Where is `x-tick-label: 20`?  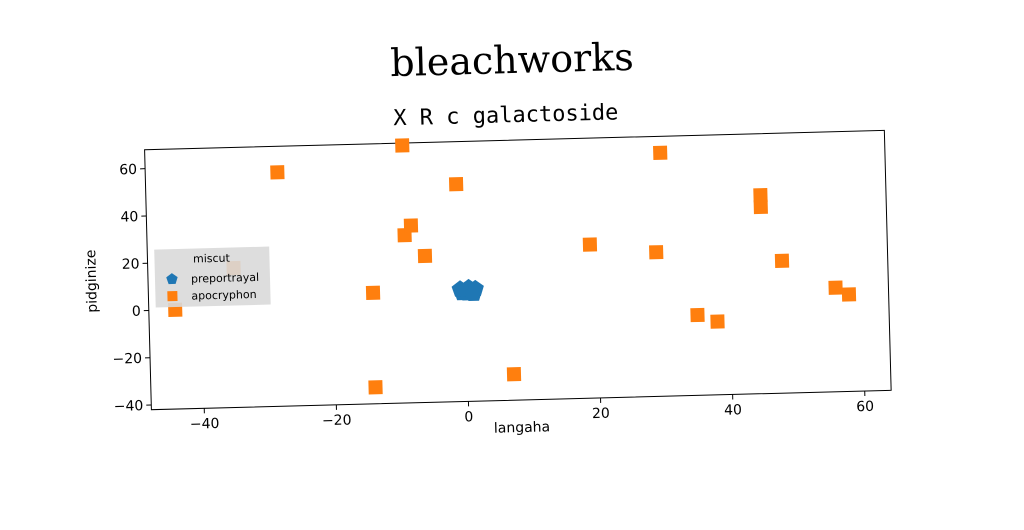 x-tick-label: 20 is located at coordinates (601, 414).